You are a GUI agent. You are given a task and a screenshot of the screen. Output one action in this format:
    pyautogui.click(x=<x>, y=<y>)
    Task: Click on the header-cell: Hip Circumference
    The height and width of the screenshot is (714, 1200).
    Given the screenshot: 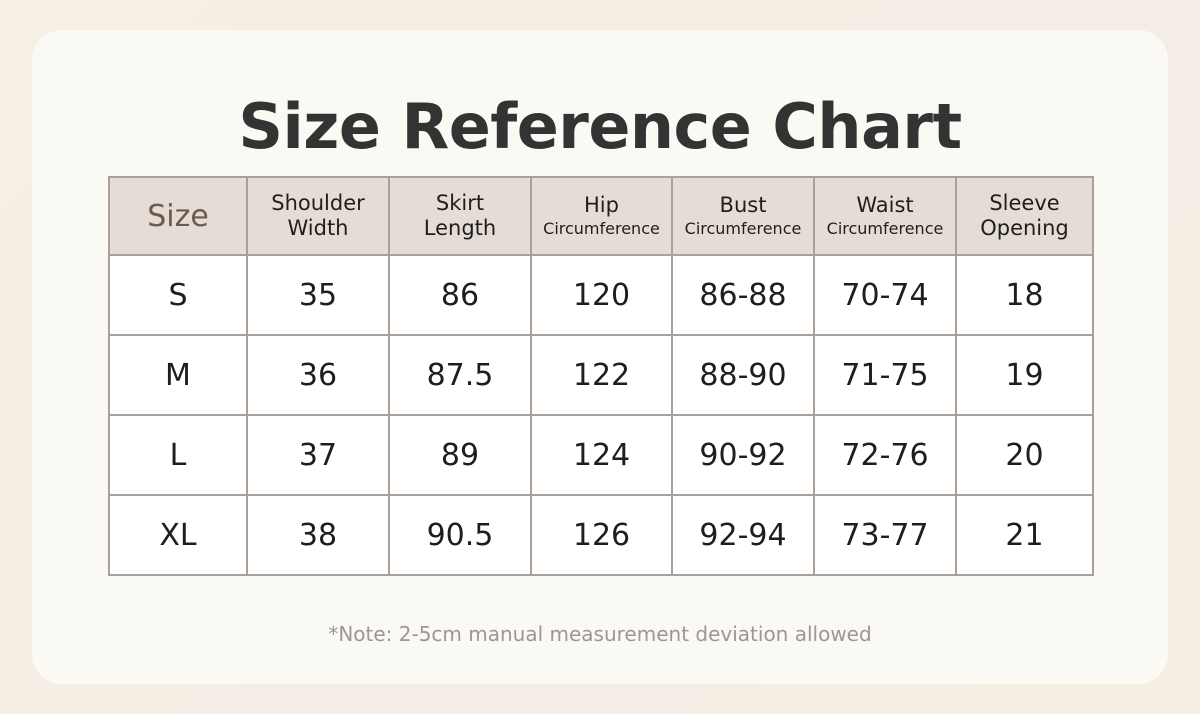 What is the action you would take?
    pyautogui.click(x=601, y=216)
    